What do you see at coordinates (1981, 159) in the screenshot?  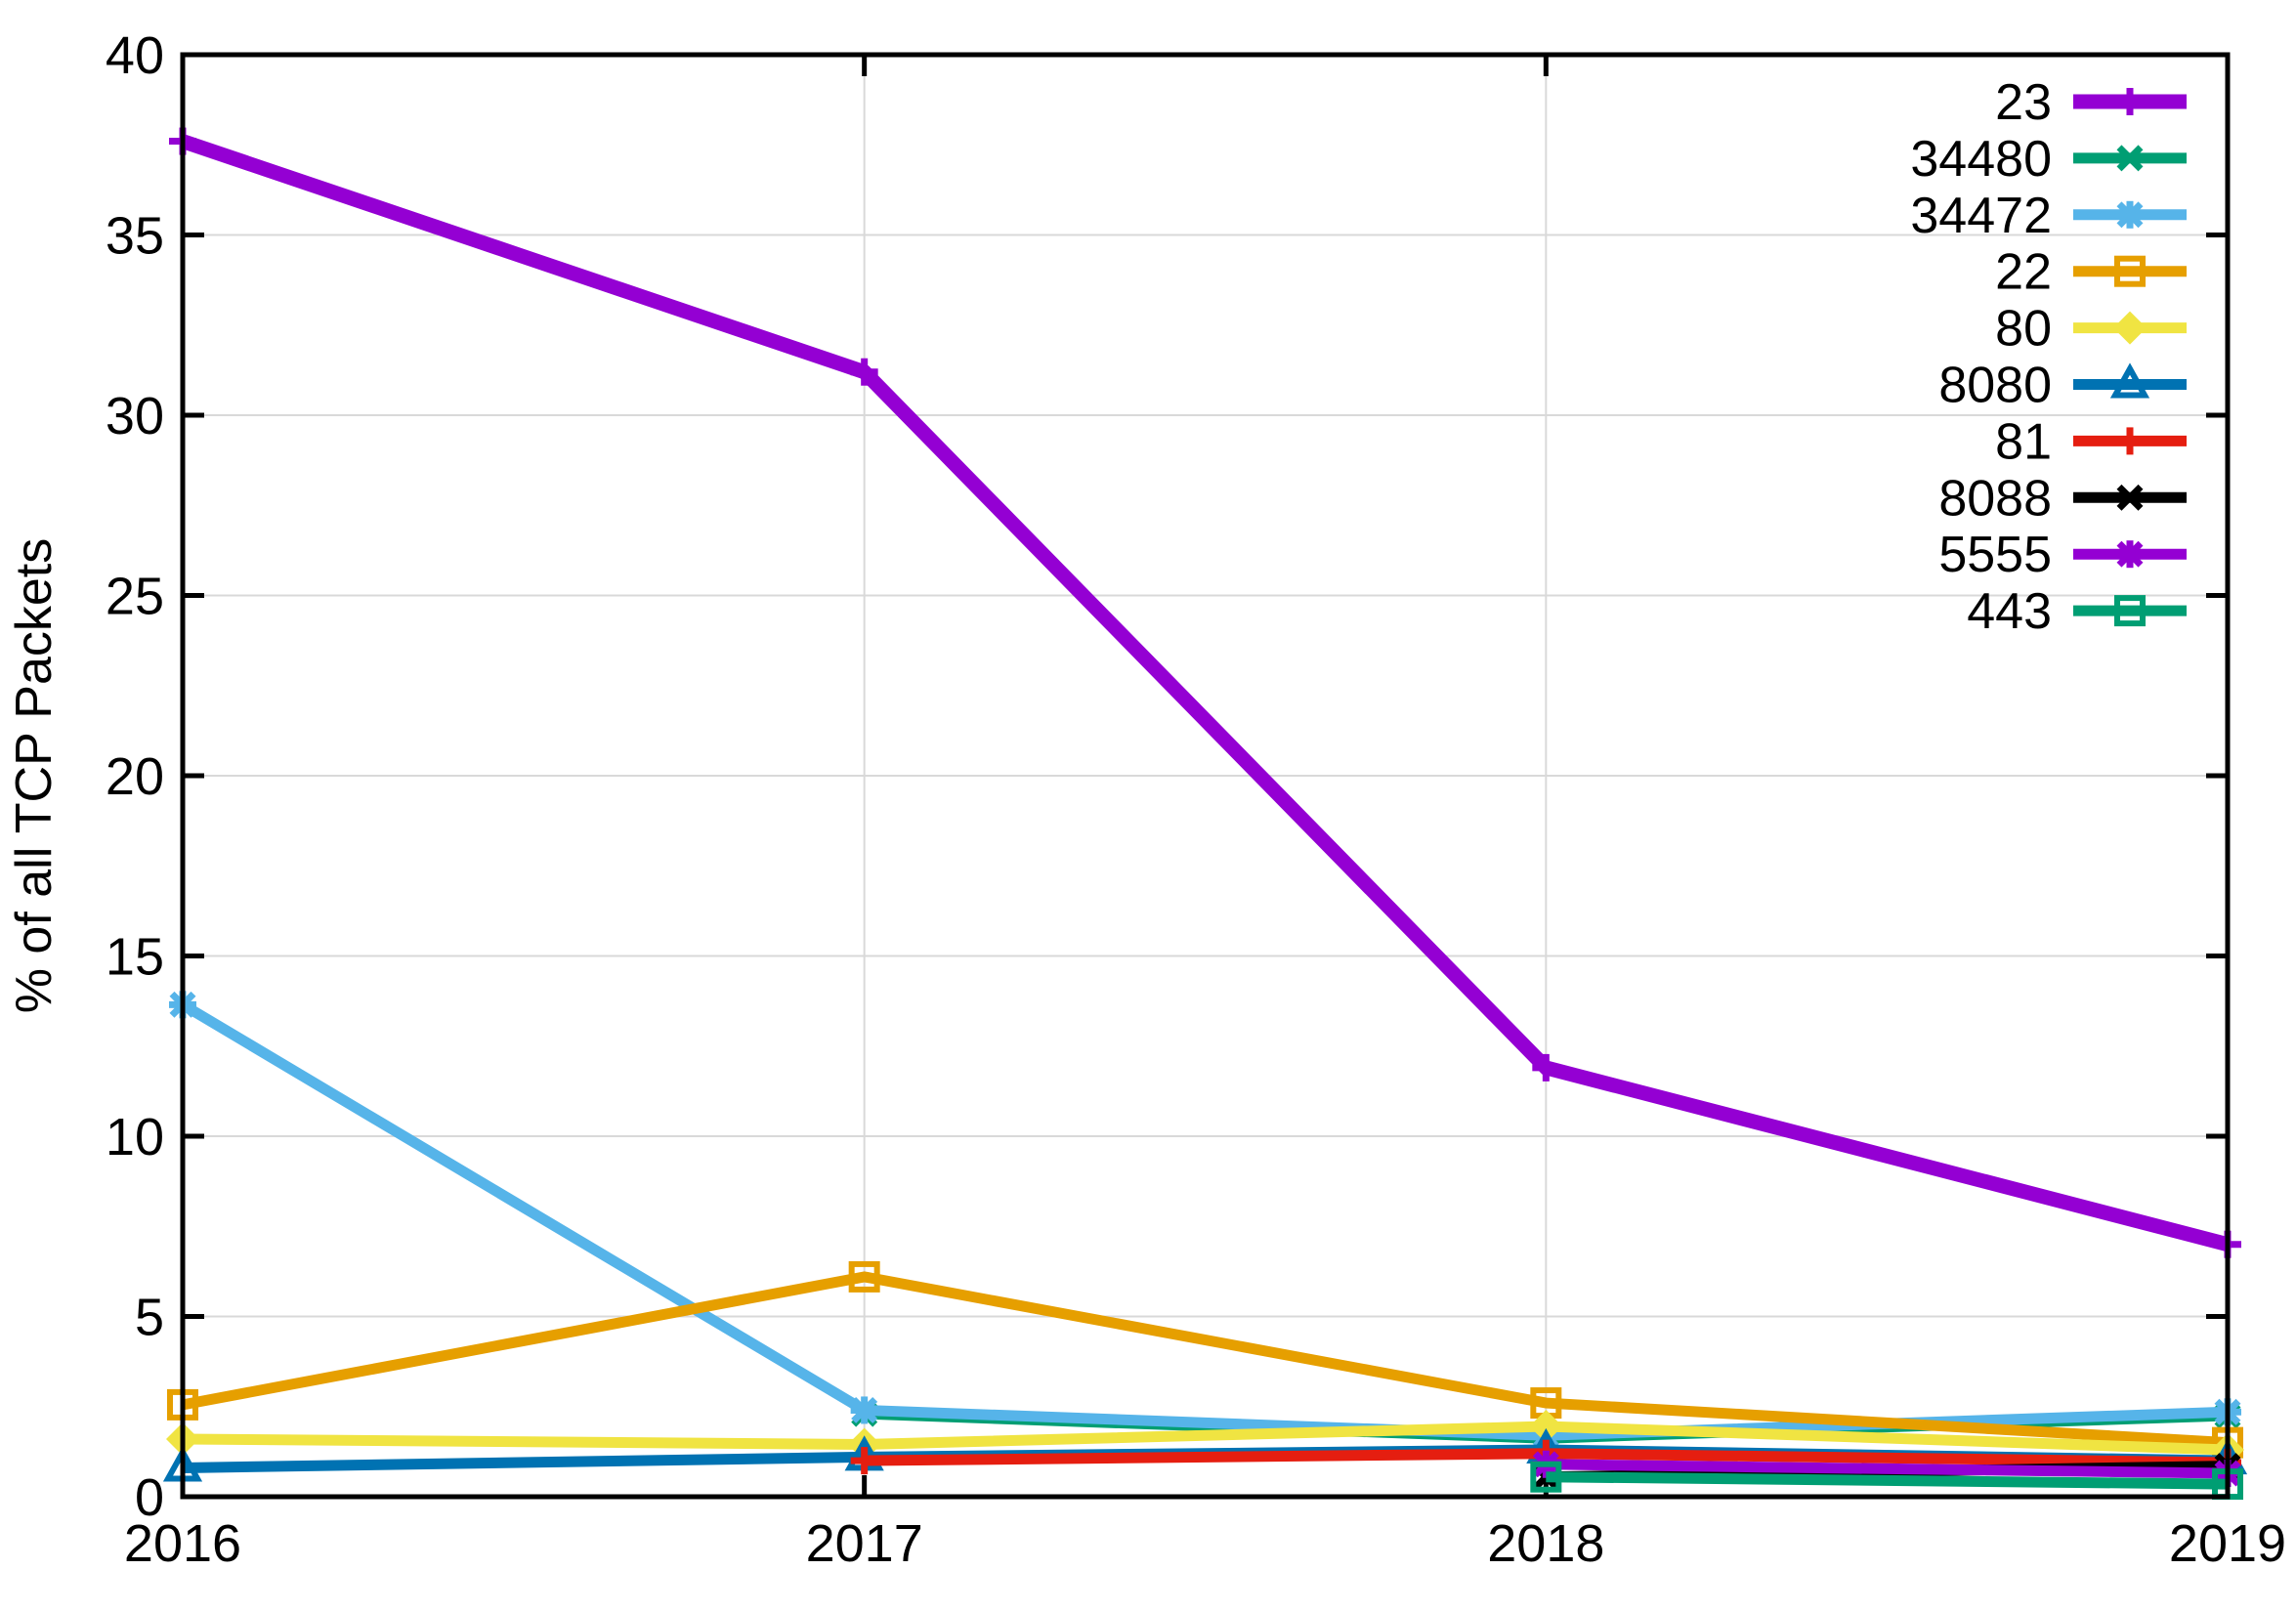 I see `legend-label-34480: 34480` at bounding box center [1981, 159].